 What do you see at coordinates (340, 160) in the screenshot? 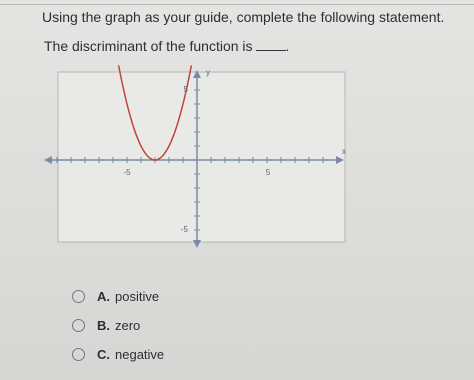
I see `x-arrow-right` at bounding box center [340, 160].